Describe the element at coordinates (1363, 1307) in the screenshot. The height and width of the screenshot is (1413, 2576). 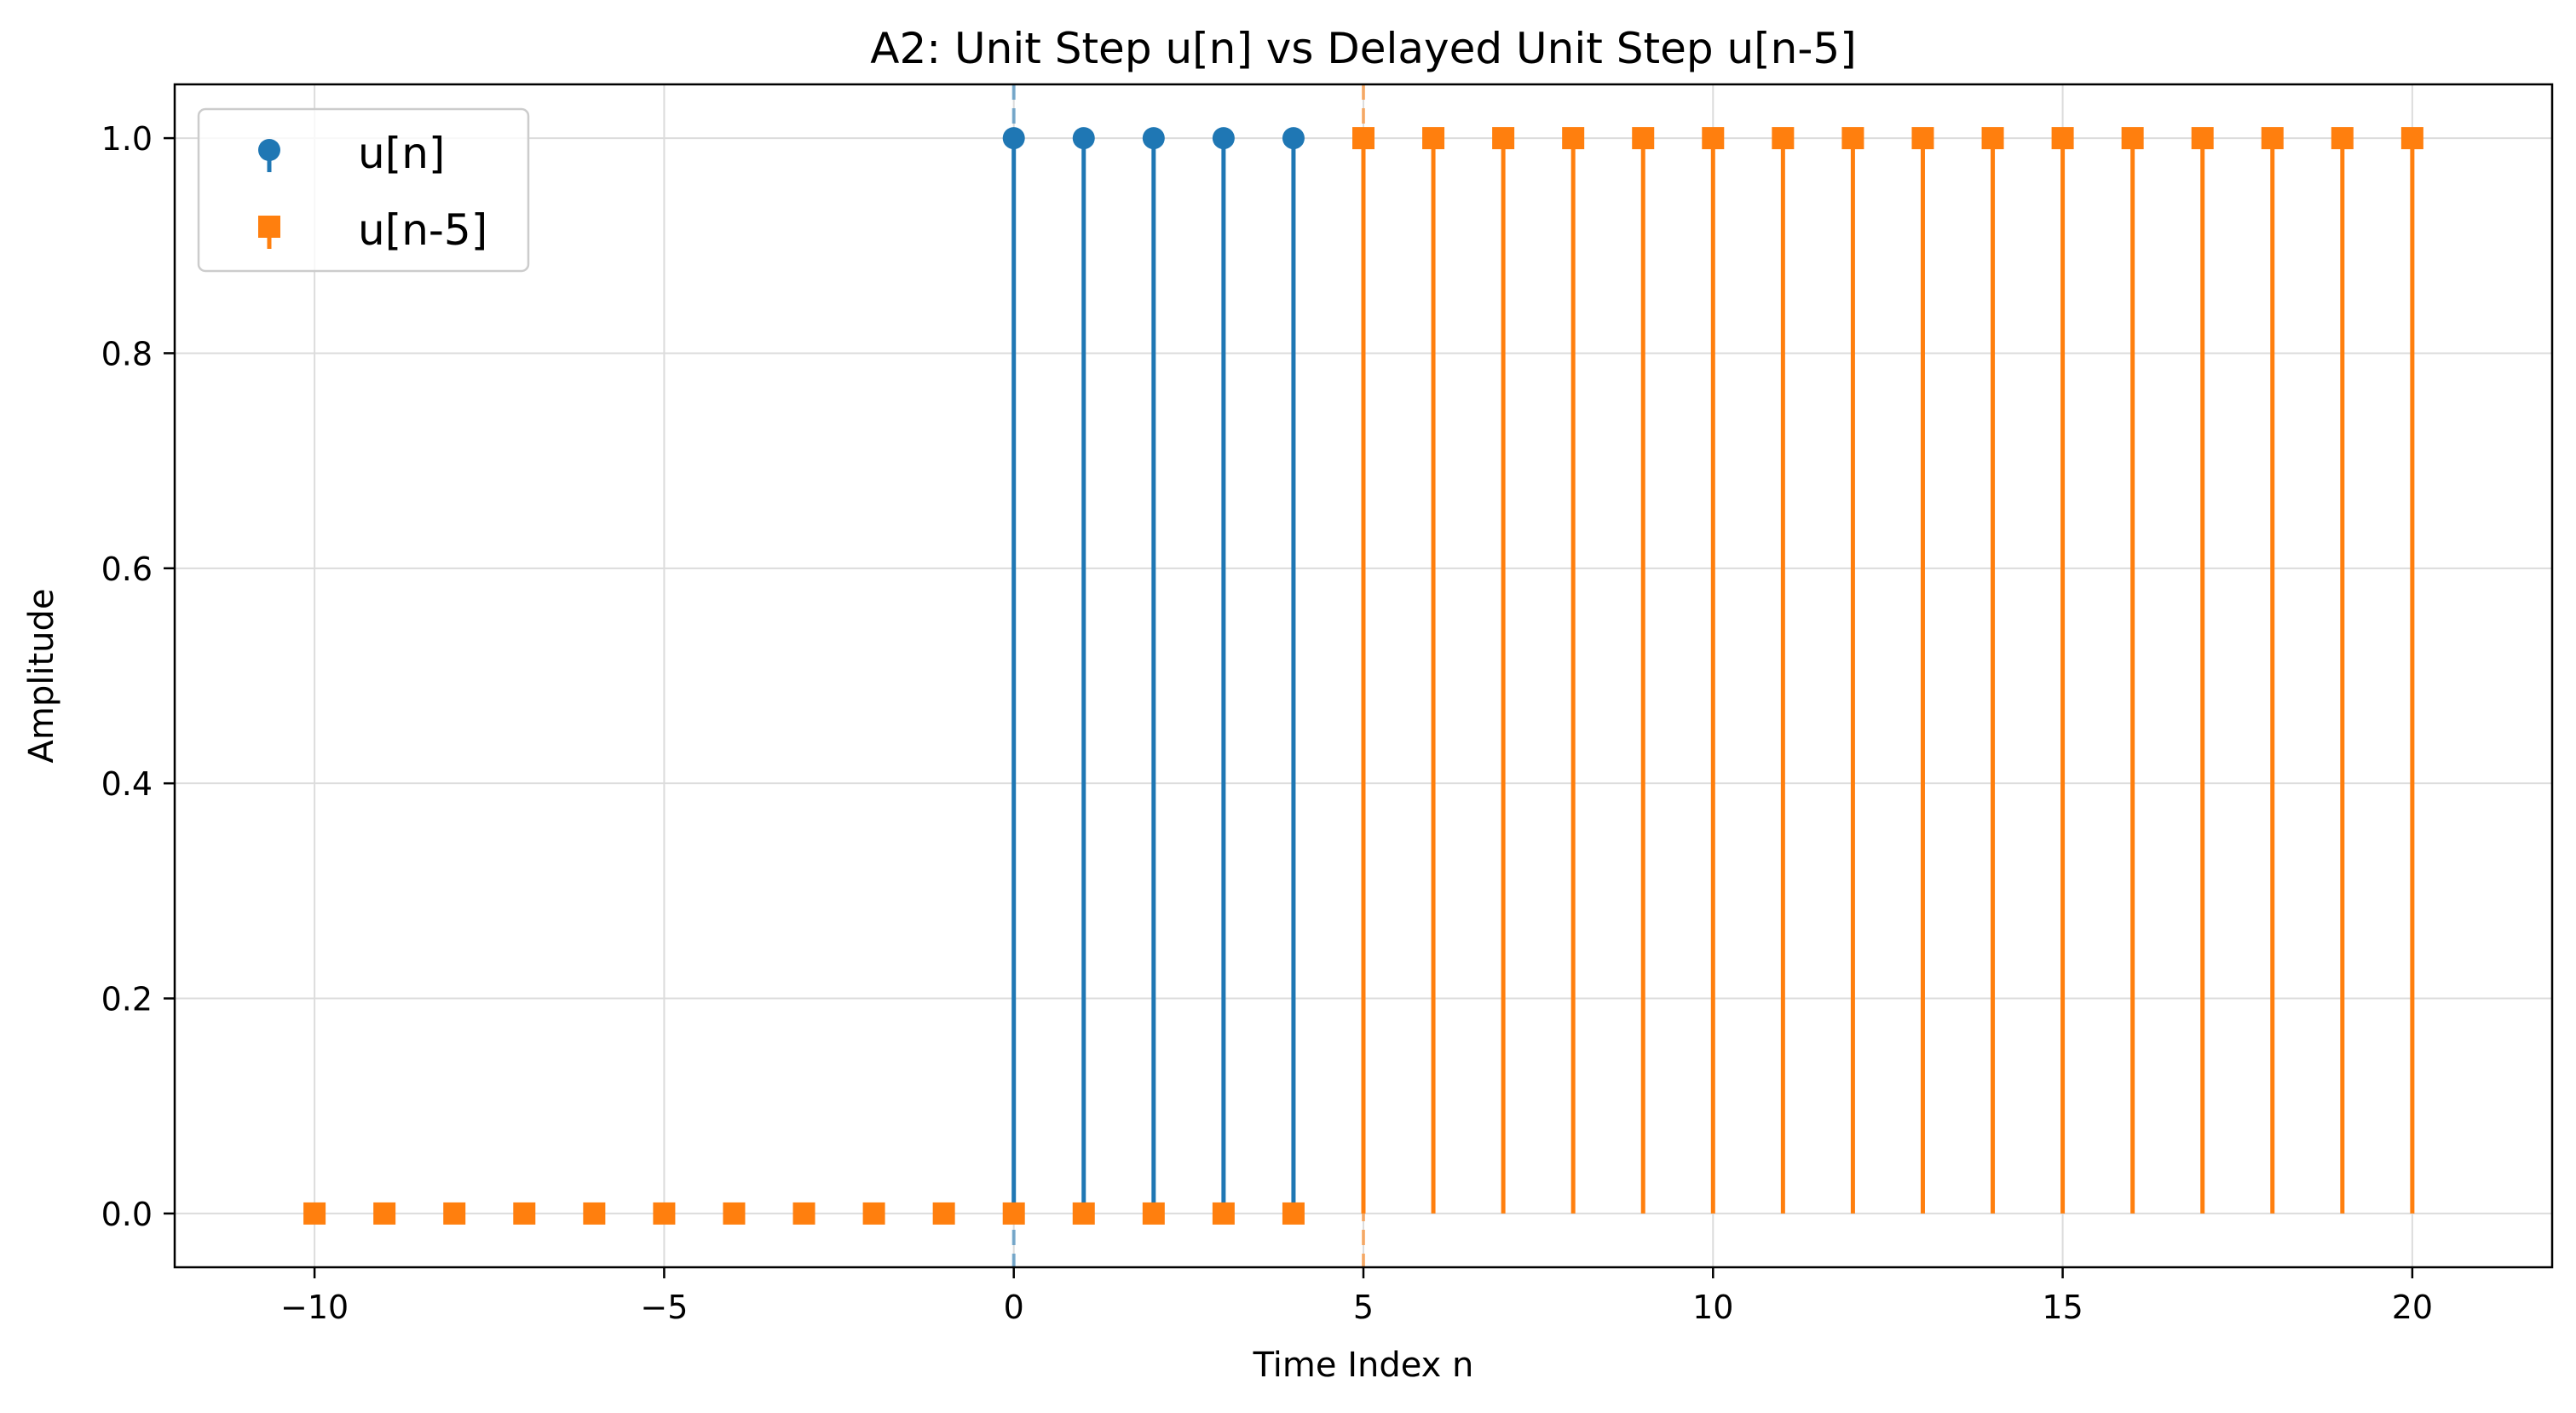
I see `x-tick-label: 5` at that location.